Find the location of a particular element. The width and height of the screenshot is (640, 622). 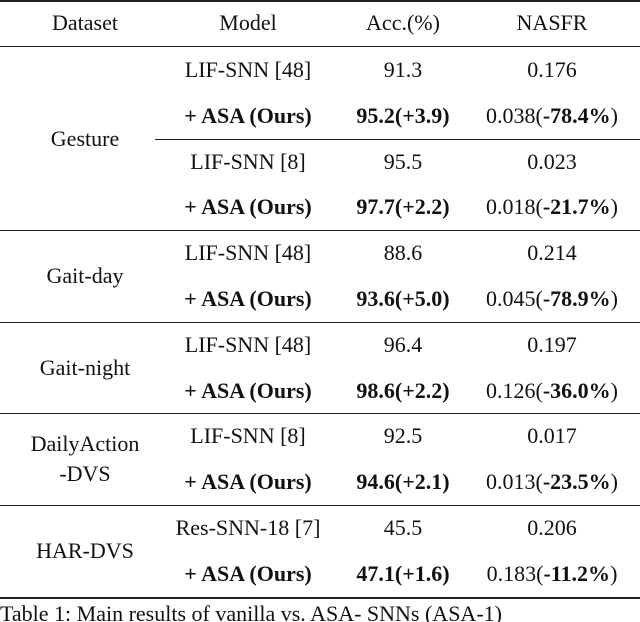

nasfr-change-value: -78.4% is located at coordinates (576, 115).